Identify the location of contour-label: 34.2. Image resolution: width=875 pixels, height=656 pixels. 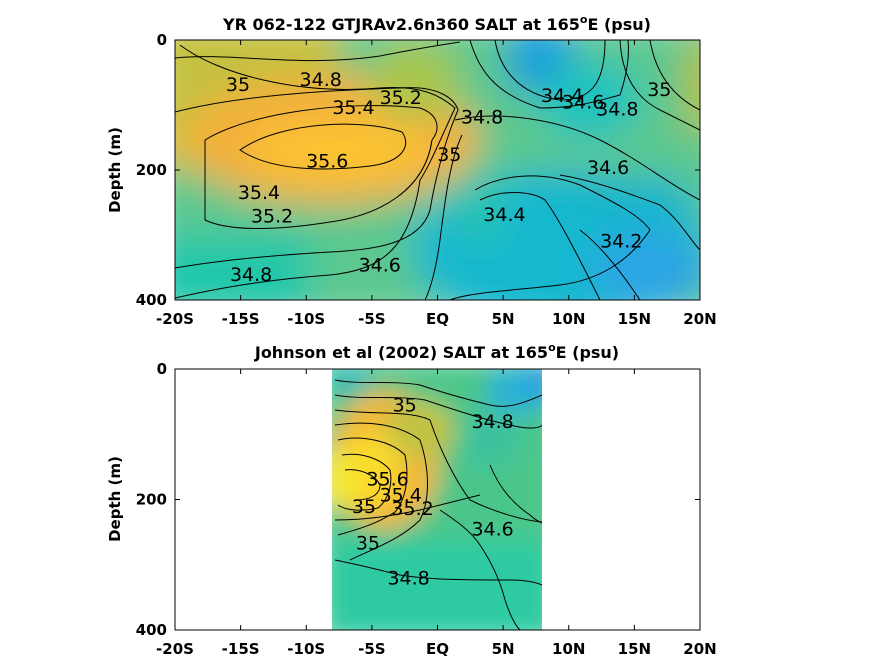
(621, 242).